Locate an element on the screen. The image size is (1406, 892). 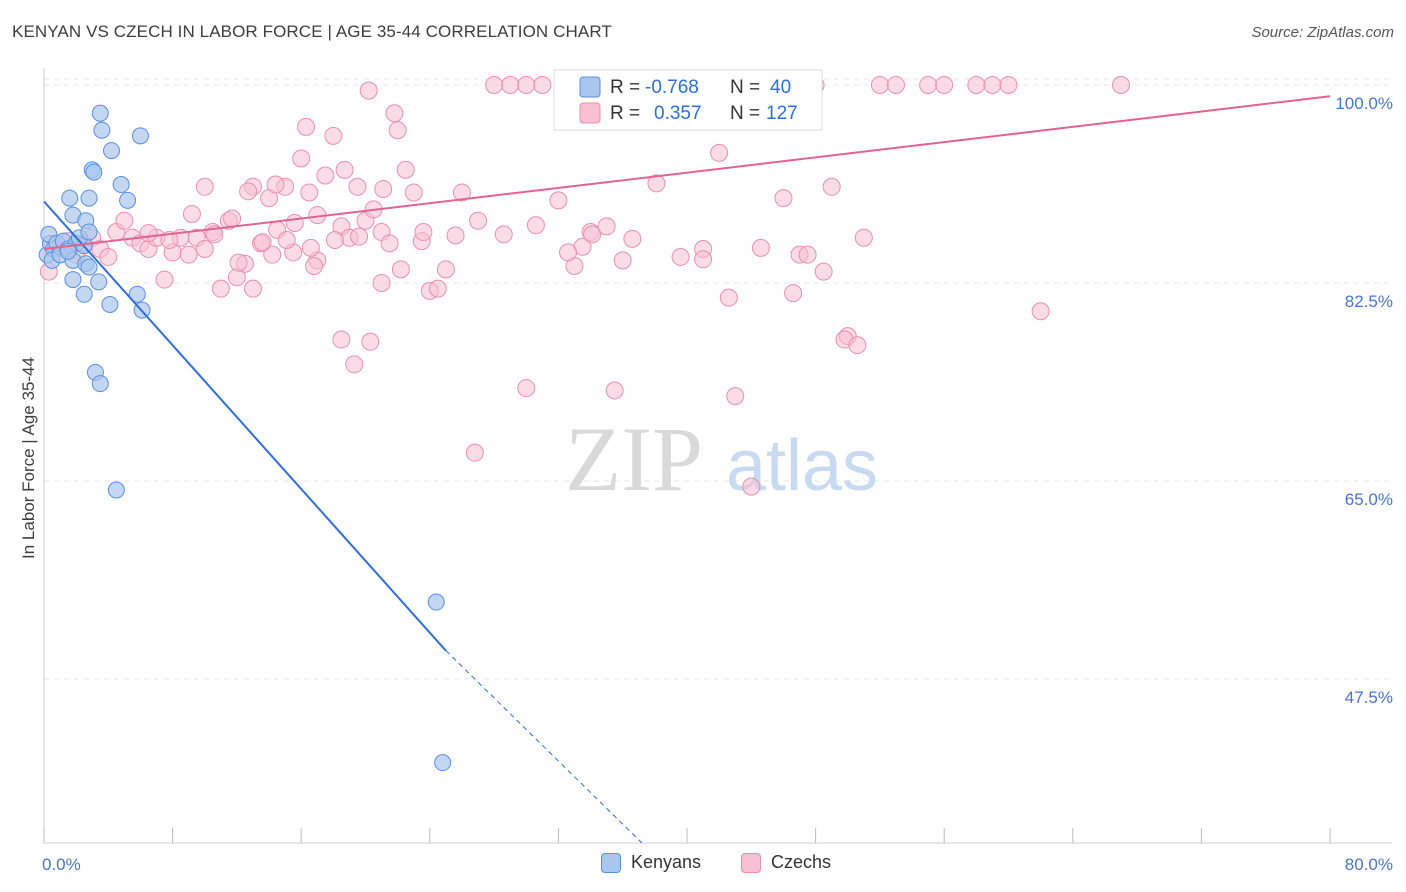
legend-r-label-kenyans: R = is located at coordinates (625, 87).